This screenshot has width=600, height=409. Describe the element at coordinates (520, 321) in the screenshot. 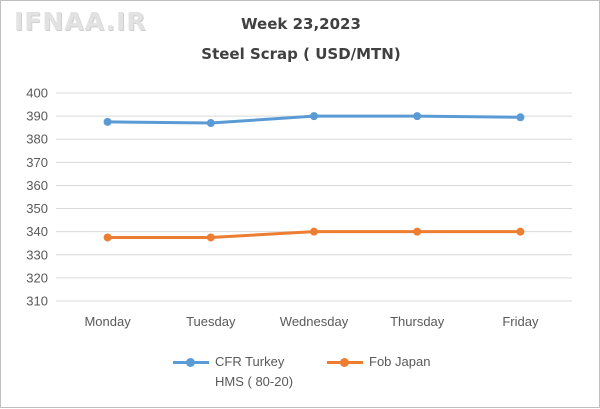

I see `x-tick-label-friday: Friday` at that location.